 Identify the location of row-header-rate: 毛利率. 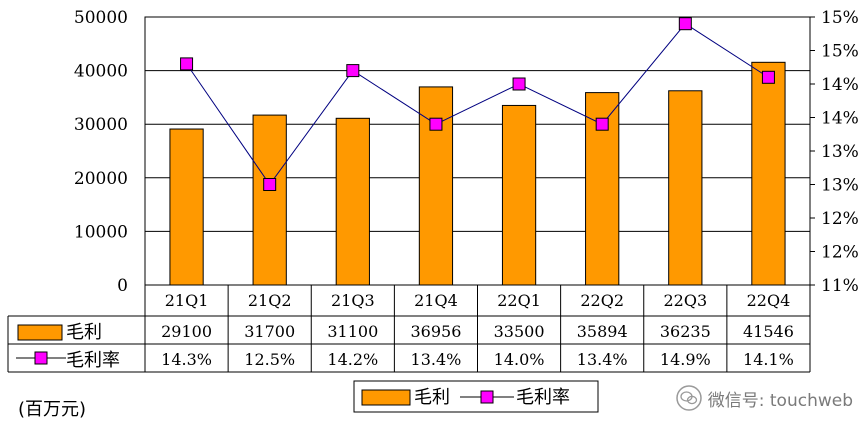
(93, 360).